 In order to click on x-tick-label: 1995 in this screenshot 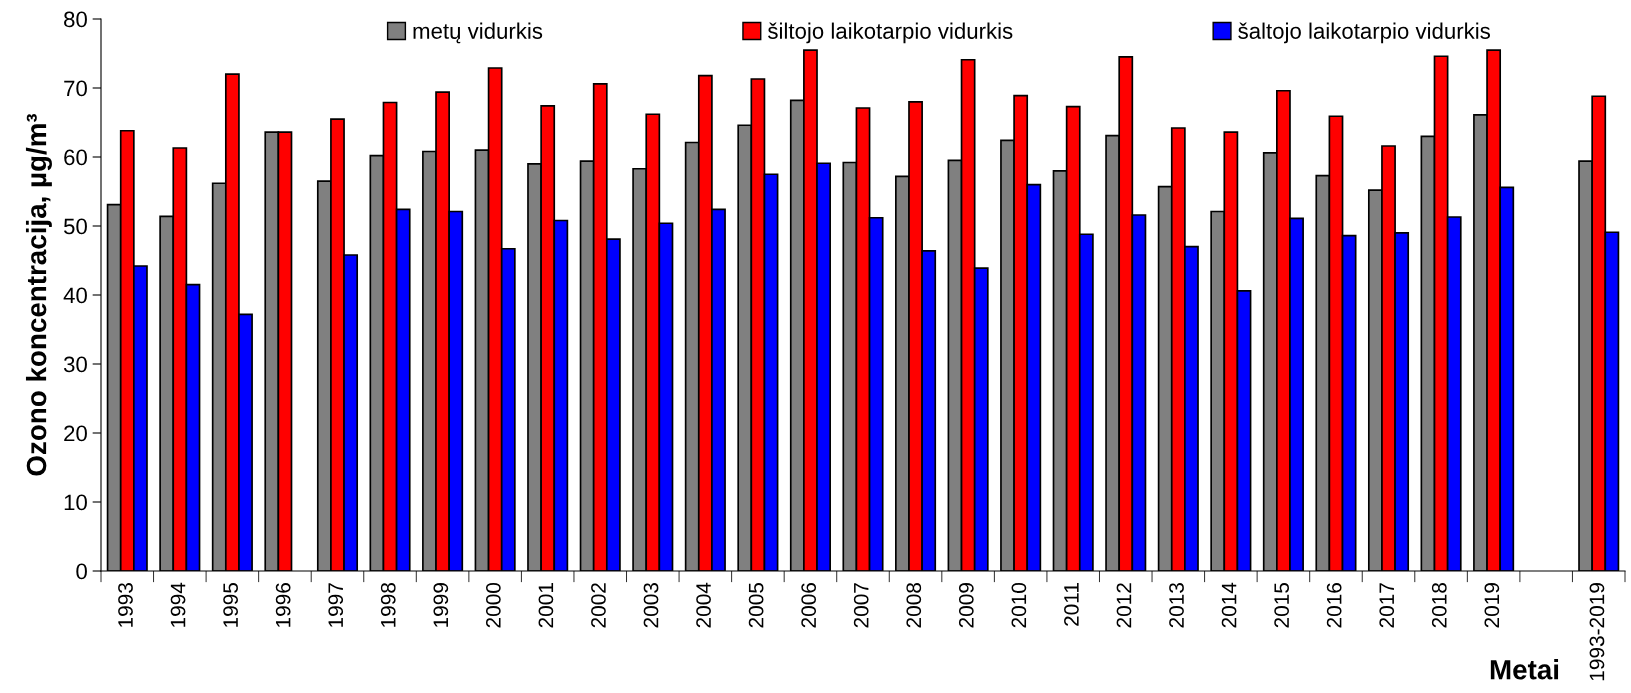, I will do `click(230, 604)`.